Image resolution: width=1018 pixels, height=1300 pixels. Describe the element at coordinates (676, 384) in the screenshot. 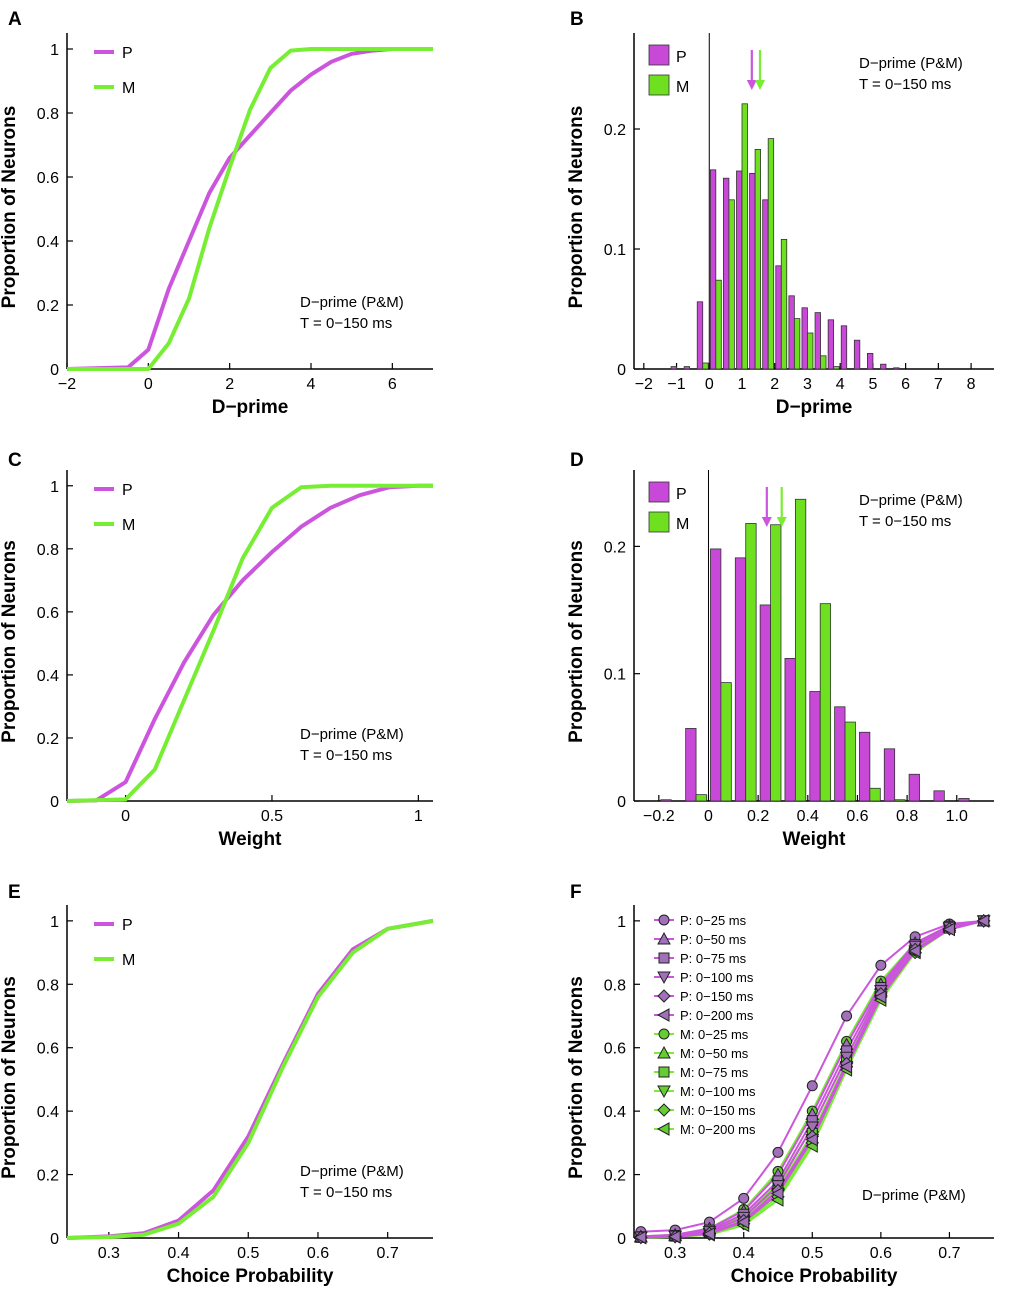

I see `x-tick-label: −1` at that location.